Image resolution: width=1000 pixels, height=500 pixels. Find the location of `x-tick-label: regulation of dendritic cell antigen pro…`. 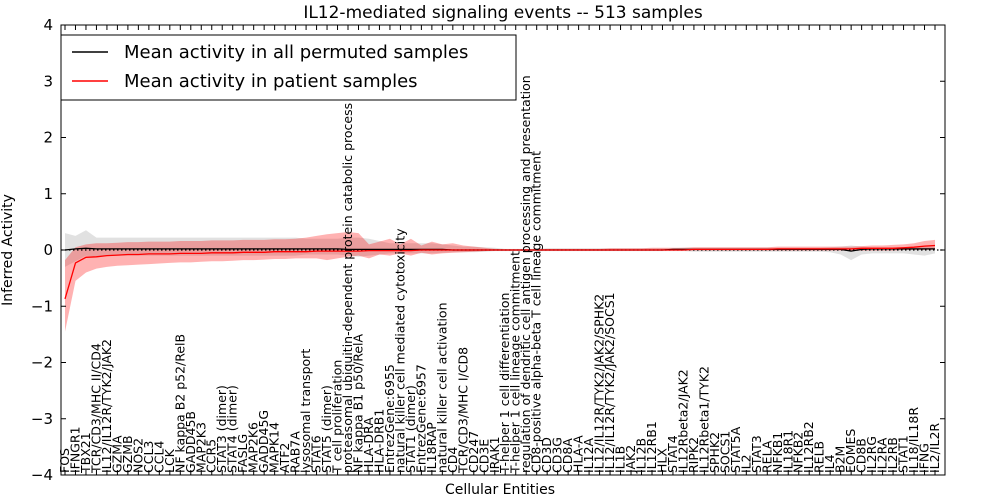

x-tick-label: regulation of dendritic cell antigen pro… is located at coordinates (525, 274).